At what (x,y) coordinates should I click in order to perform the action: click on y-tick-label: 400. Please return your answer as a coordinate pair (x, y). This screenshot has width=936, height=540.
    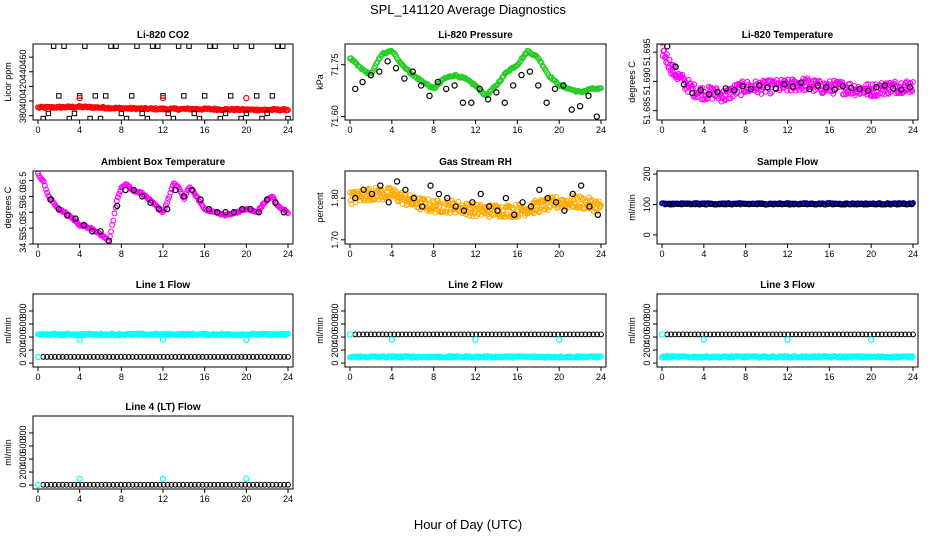
    Looking at the image, I should click on (647, 337).